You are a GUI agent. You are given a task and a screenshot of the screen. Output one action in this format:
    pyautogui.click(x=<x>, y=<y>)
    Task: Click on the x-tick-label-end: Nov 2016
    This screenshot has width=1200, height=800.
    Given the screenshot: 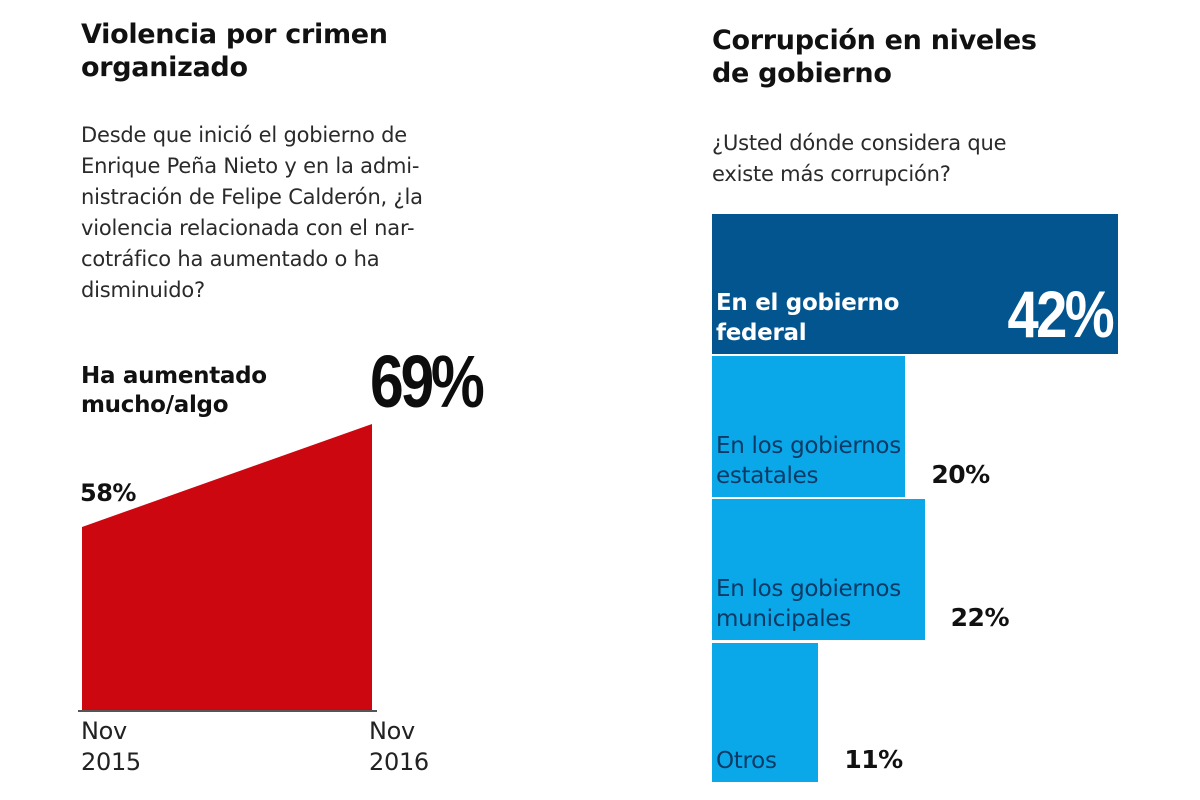 What is the action you would take?
    pyautogui.click(x=399, y=747)
    